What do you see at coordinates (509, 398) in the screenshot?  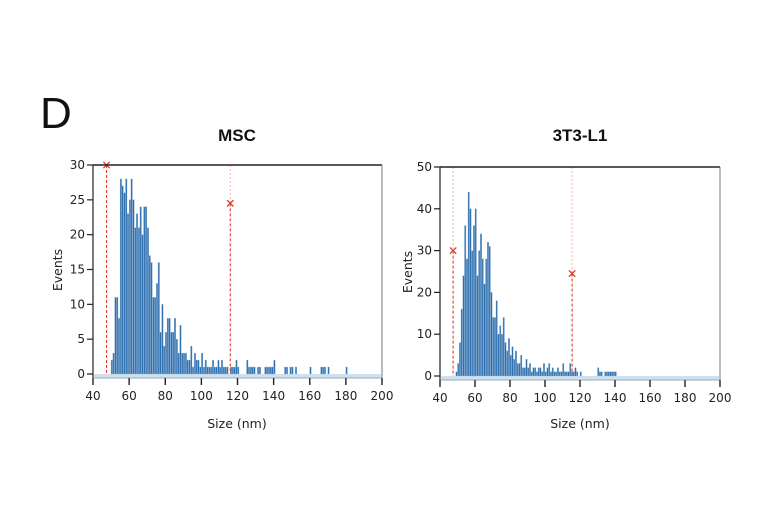 I see `x-tick-label: 80` at bounding box center [509, 398].